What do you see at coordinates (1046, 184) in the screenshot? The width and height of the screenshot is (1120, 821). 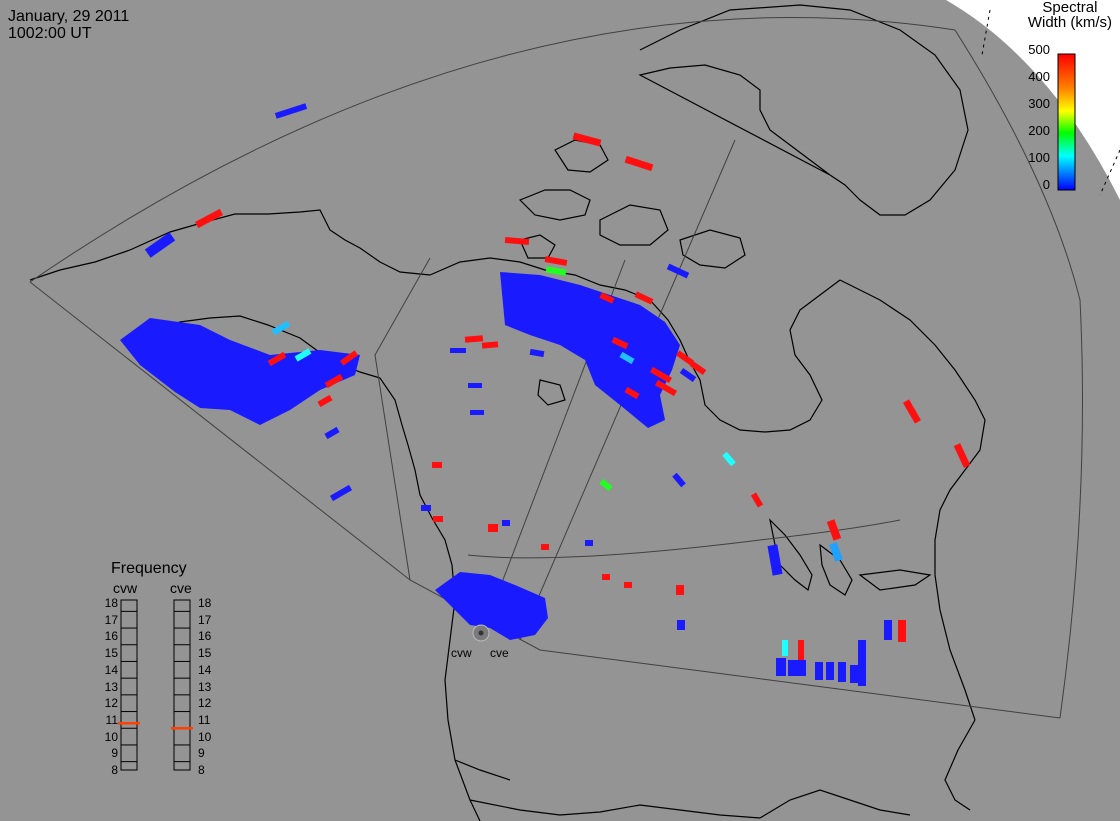 I see `colorbar-tick: 0` at bounding box center [1046, 184].